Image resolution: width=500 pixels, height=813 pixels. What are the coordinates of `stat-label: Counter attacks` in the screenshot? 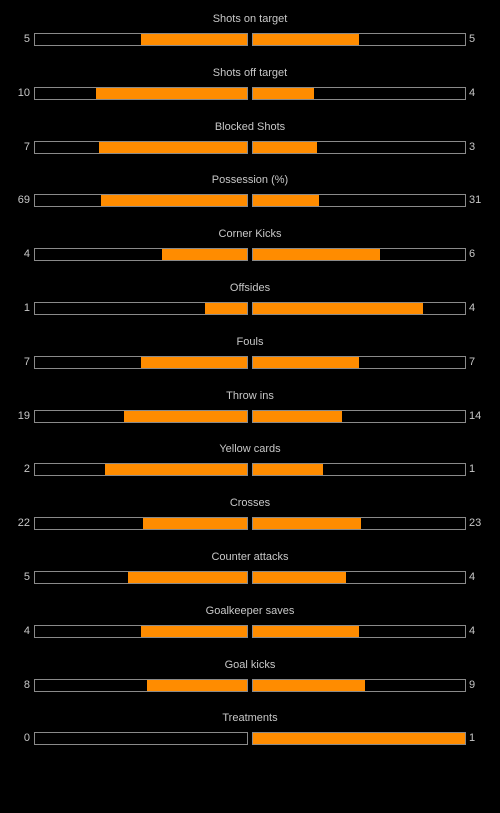 It's located at (250, 557).